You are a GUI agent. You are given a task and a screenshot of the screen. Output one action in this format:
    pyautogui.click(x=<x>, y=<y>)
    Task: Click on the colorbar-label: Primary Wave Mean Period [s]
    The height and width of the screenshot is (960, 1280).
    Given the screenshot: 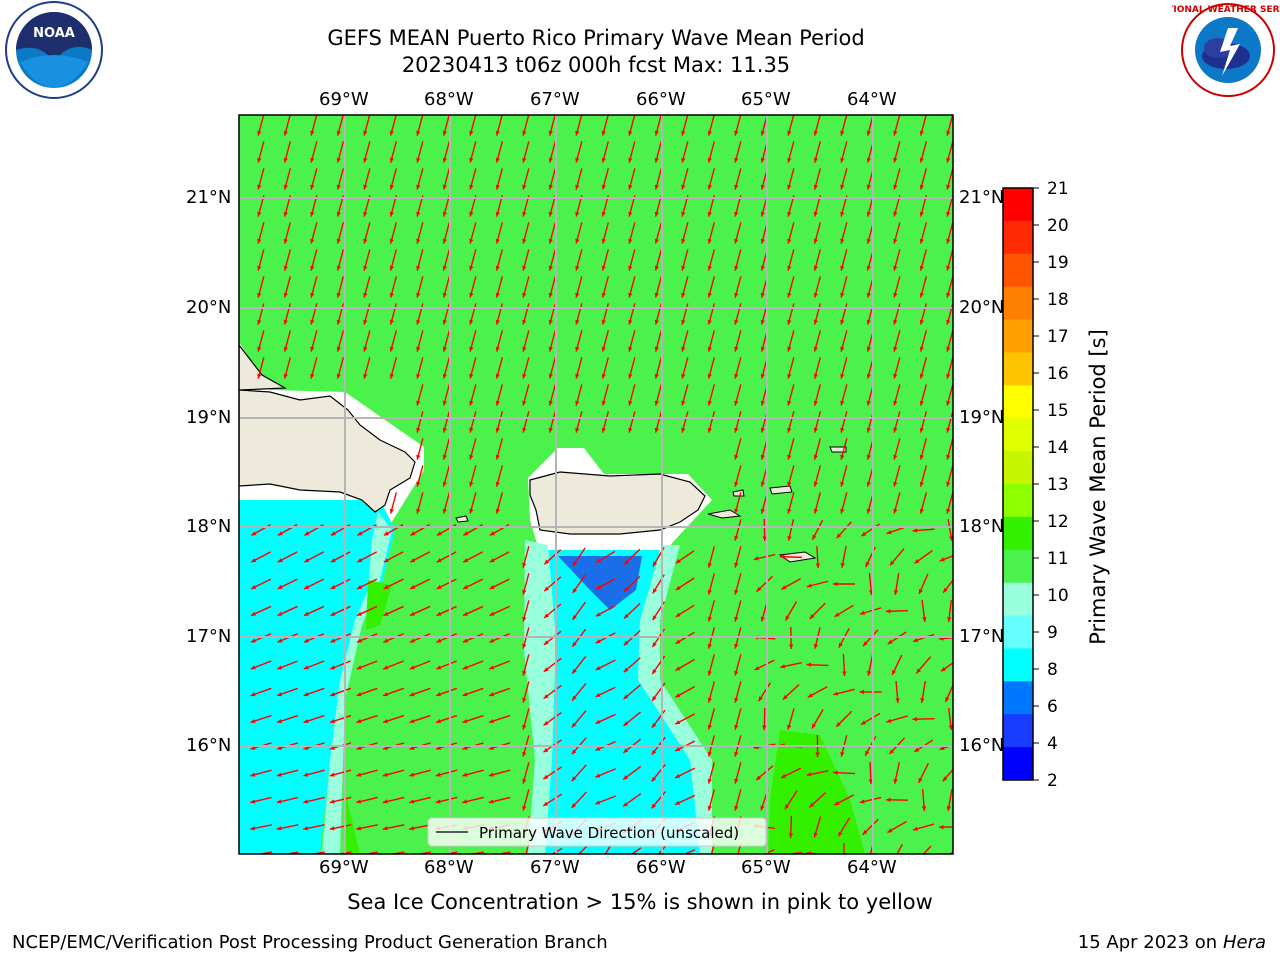 What is the action you would take?
    pyautogui.click(x=1098, y=487)
    